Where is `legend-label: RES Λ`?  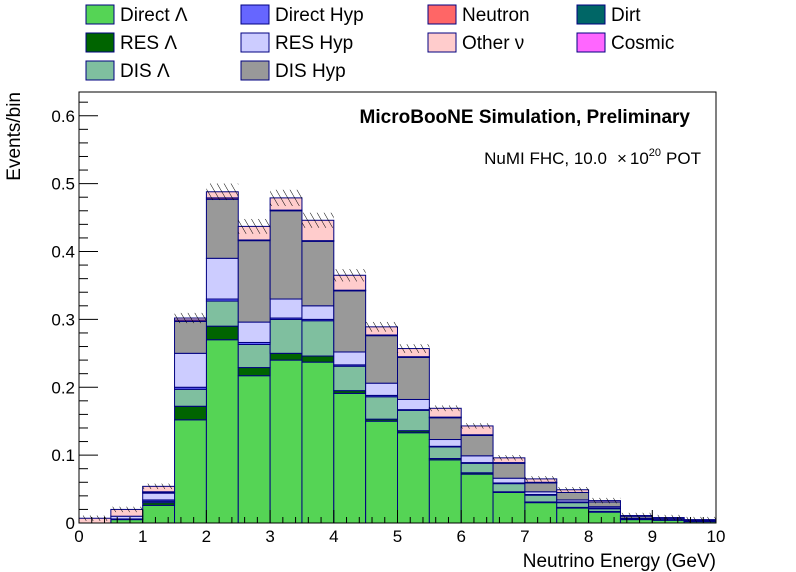
legend-label: RES Λ is located at coordinates (148, 43).